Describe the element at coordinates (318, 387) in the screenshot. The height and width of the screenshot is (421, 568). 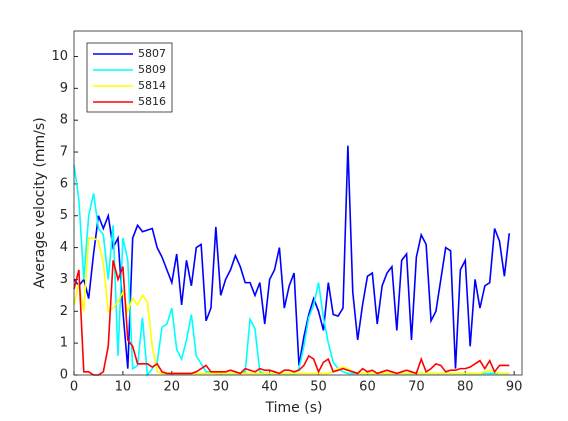
I see `x-tick-label: 50` at that location.